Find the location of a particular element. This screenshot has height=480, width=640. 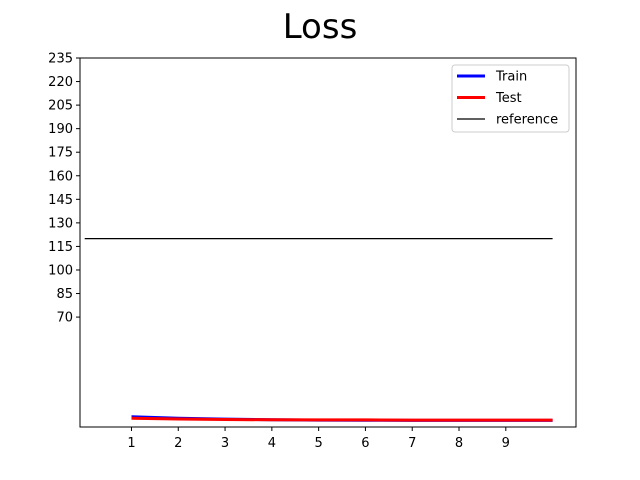

y-tick-label: 205 is located at coordinates (60, 106).